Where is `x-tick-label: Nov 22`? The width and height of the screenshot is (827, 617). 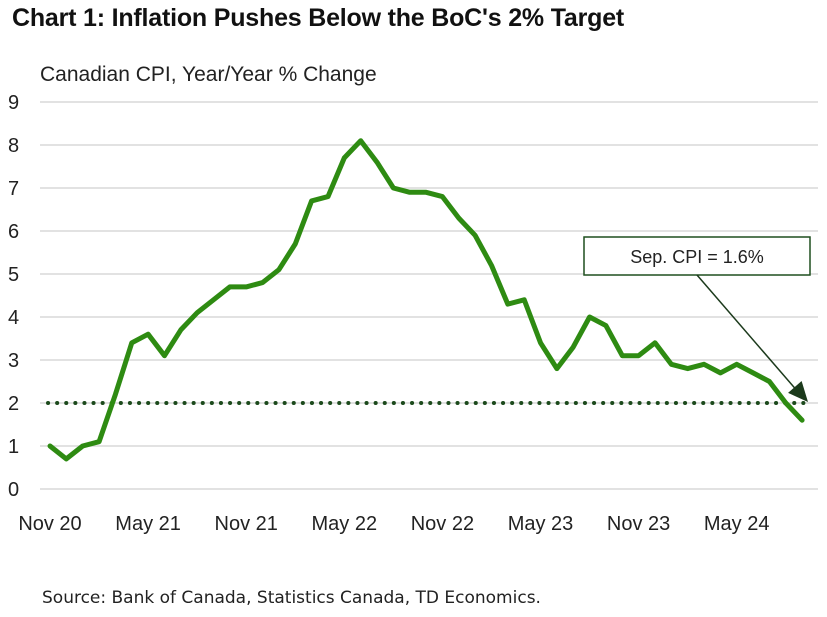
x-tick-label: Nov 22 is located at coordinates (442, 524).